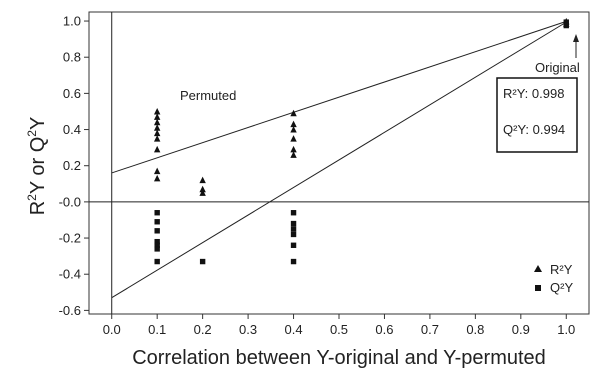 Image resolution: width=597 pixels, height=372 pixels. I want to click on x-ticks: 0.0 0.1 0.2 0.3 0.4 0.5 0.6 0.7 0.8 0.9 1.0, so click(339, 325).